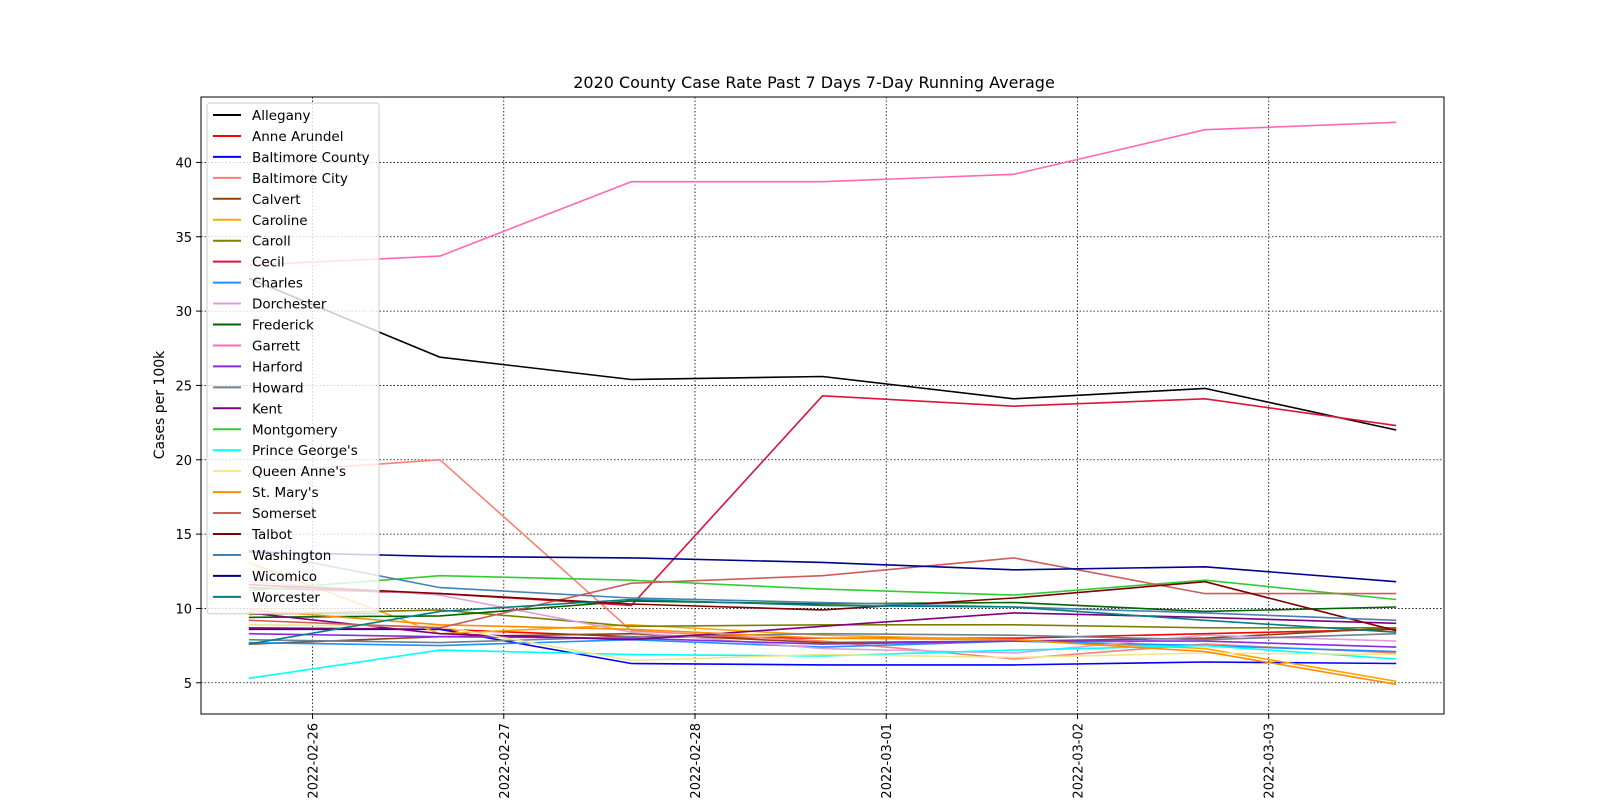 The image size is (1600, 800). I want to click on legend-label-charles: Charles, so click(277, 284).